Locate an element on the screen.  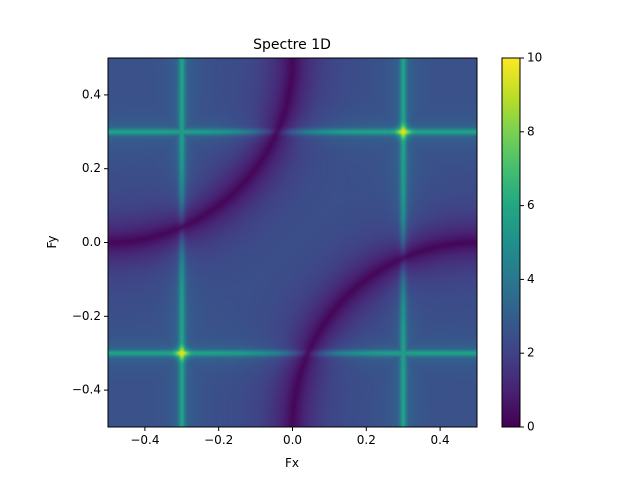
x-axis-ticks: −0.4 −0.2 0.0 0.2 0.4 is located at coordinates (290, 437).